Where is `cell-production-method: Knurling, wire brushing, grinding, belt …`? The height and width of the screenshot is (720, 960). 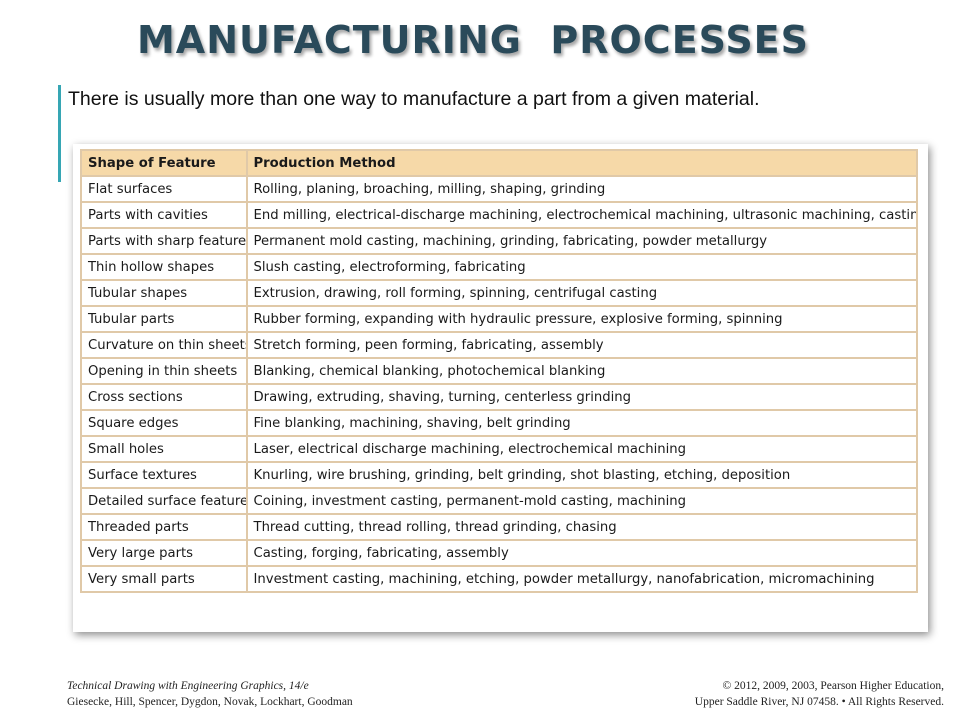
cell-production-method: Knurling, wire brushing, grinding, belt … is located at coordinates (582, 475).